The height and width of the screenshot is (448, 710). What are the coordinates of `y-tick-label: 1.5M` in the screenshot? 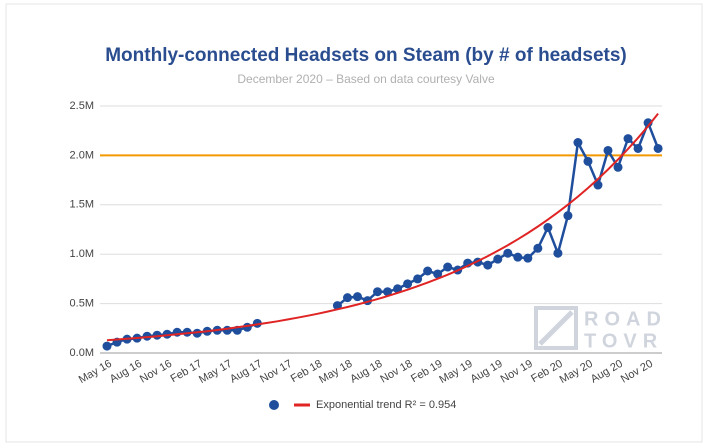 It's located at (82, 205).